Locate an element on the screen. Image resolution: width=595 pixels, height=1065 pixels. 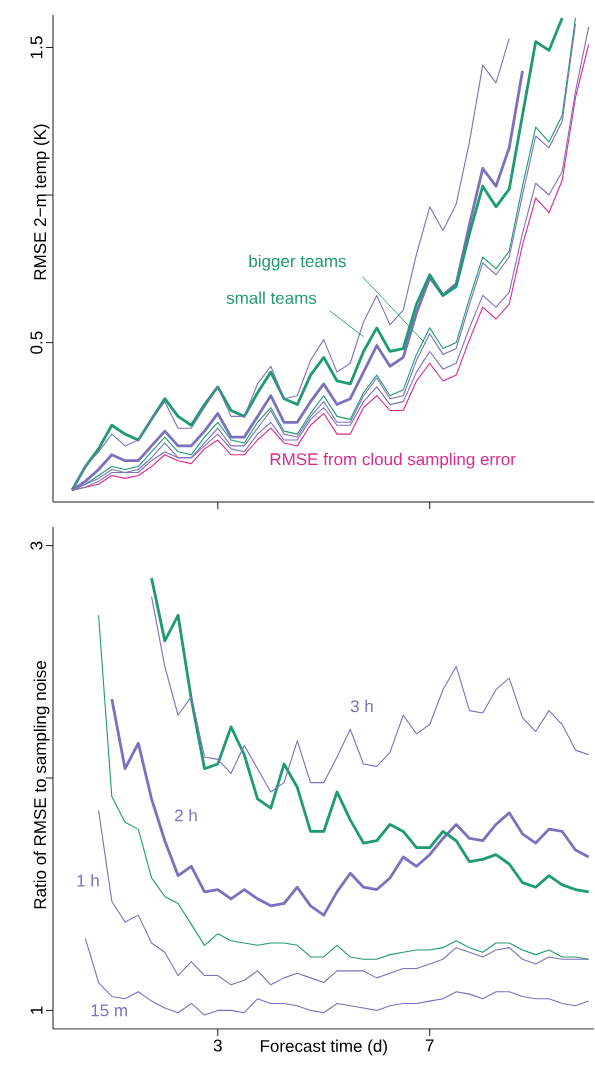
x-axis-title: Forecast time (d) is located at coordinates (323, 1047).